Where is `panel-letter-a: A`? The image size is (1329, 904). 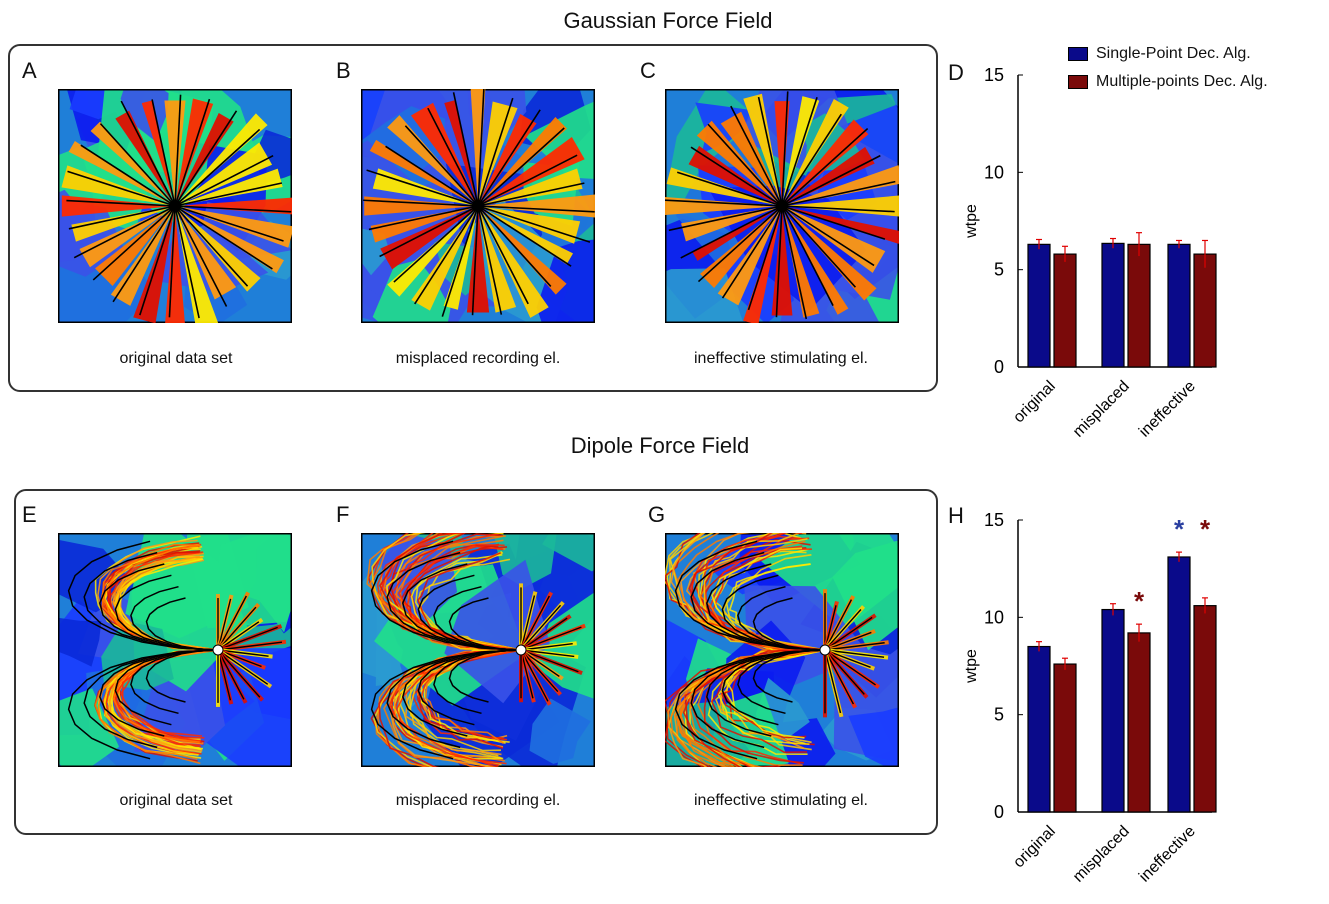 panel-letter-a: A is located at coordinates (29, 70).